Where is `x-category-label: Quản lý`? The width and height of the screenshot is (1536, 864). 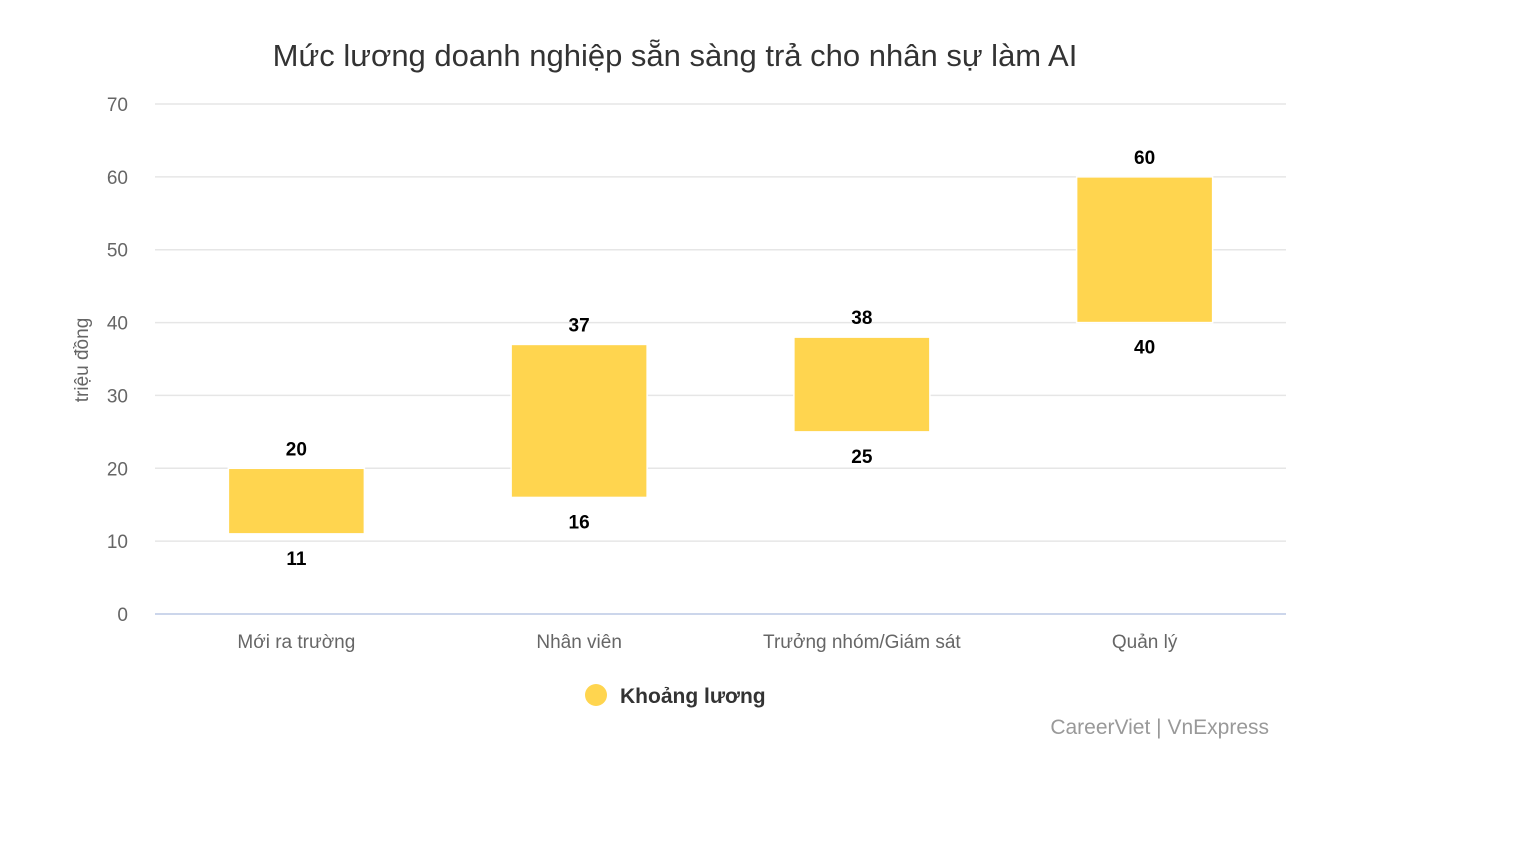 x-category-label: Quản lý is located at coordinates (1145, 642).